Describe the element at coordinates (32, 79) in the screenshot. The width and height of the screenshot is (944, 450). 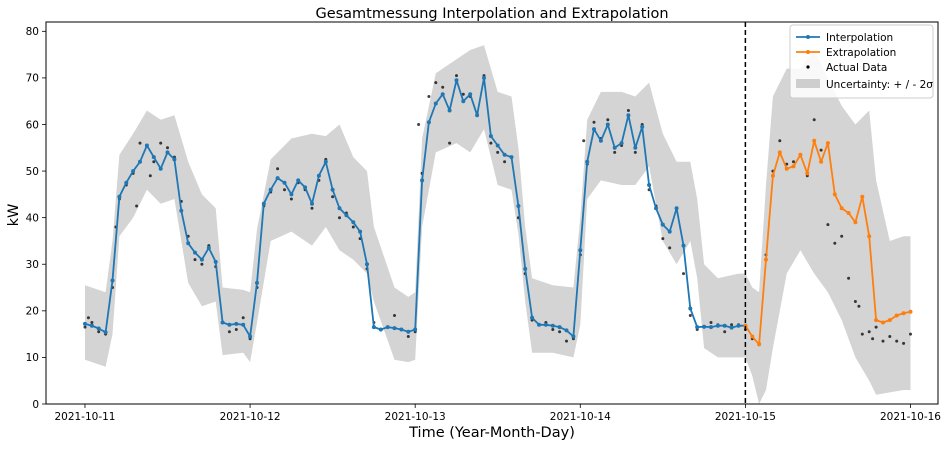
I see `y-tick-label: 70` at that location.